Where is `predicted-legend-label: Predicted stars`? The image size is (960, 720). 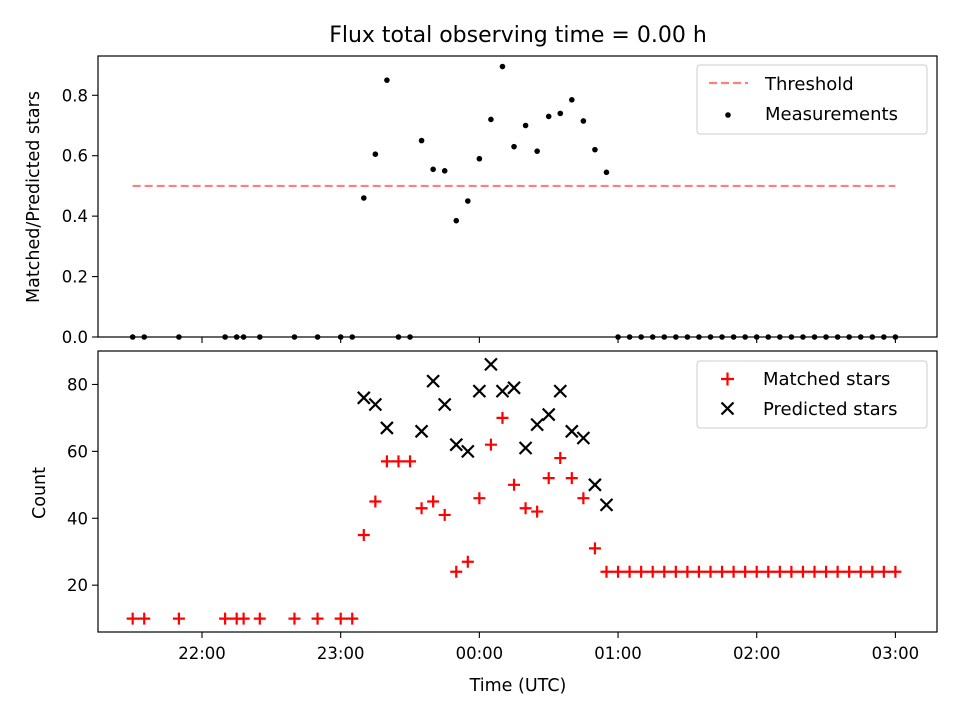
predicted-legend-label: Predicted stars is located at coordinates (830, 409).